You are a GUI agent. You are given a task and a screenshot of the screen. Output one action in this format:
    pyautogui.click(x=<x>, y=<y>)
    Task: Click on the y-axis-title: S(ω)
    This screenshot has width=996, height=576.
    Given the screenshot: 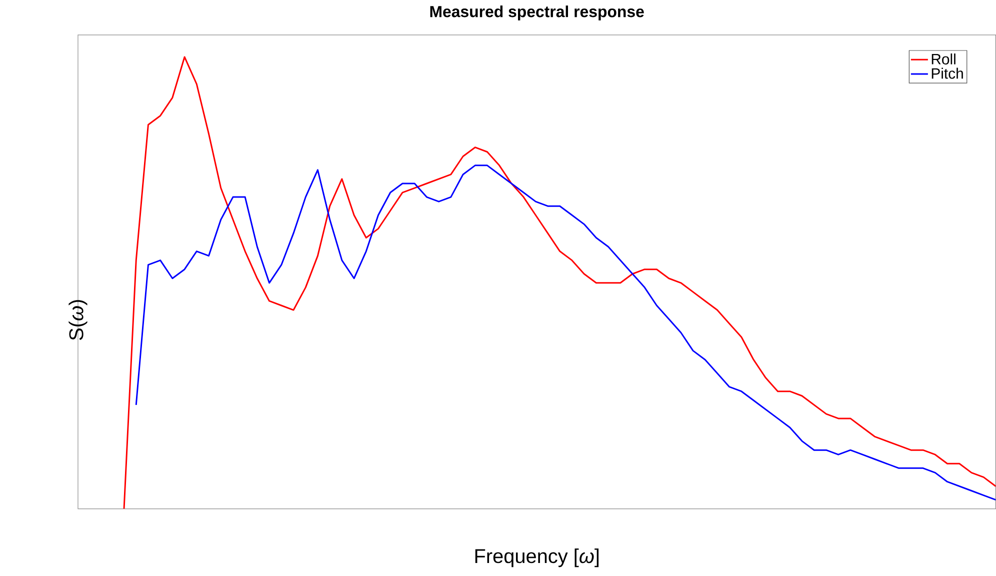 What is the action you would take?
    pyautogui.click(x=78, y=320)
    